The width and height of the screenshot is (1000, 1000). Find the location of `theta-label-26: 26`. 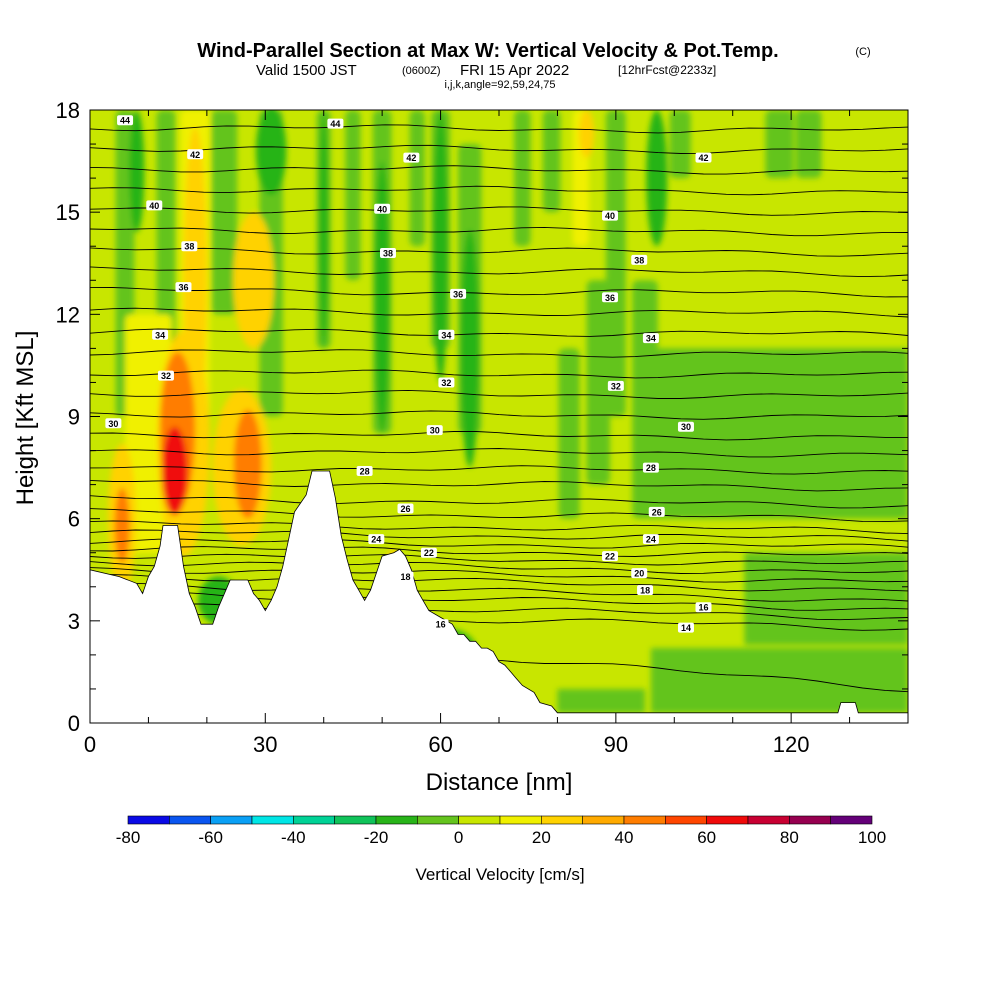

theta-label-26: 26 is located at coordinates (405, 508).